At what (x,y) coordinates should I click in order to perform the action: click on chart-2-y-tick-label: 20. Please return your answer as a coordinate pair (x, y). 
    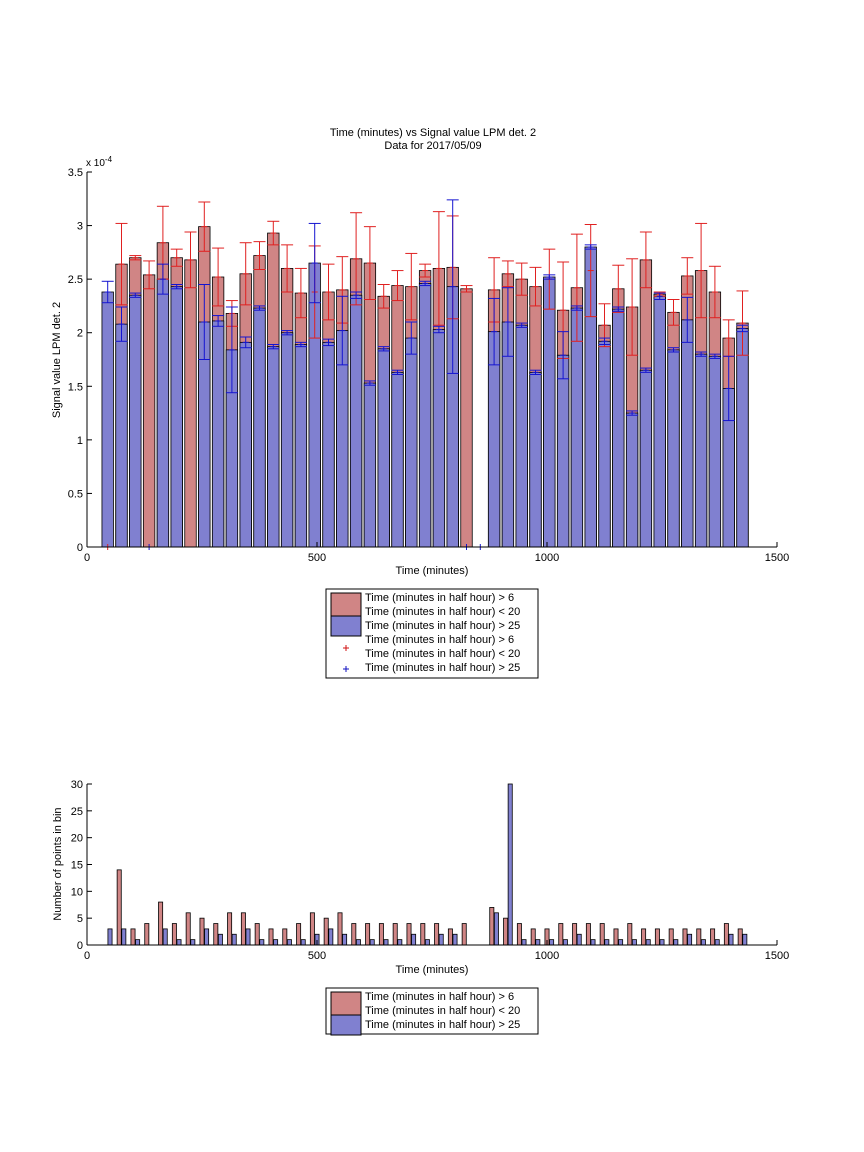
    Looking at the image, I should click on (77, 839).